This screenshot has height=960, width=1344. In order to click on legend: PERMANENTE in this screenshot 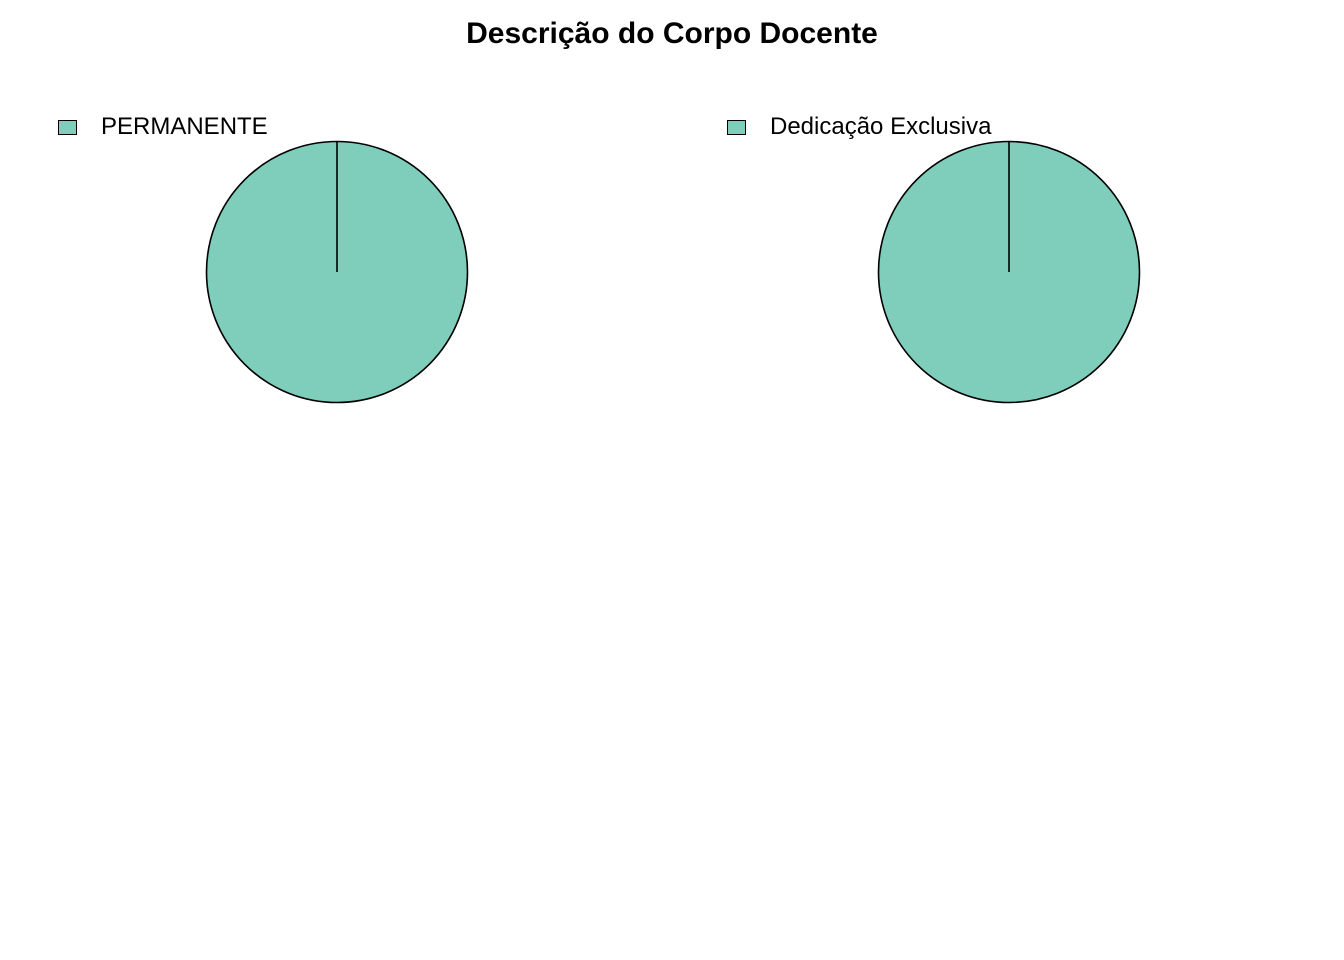, I will do `click(163, 127)`.